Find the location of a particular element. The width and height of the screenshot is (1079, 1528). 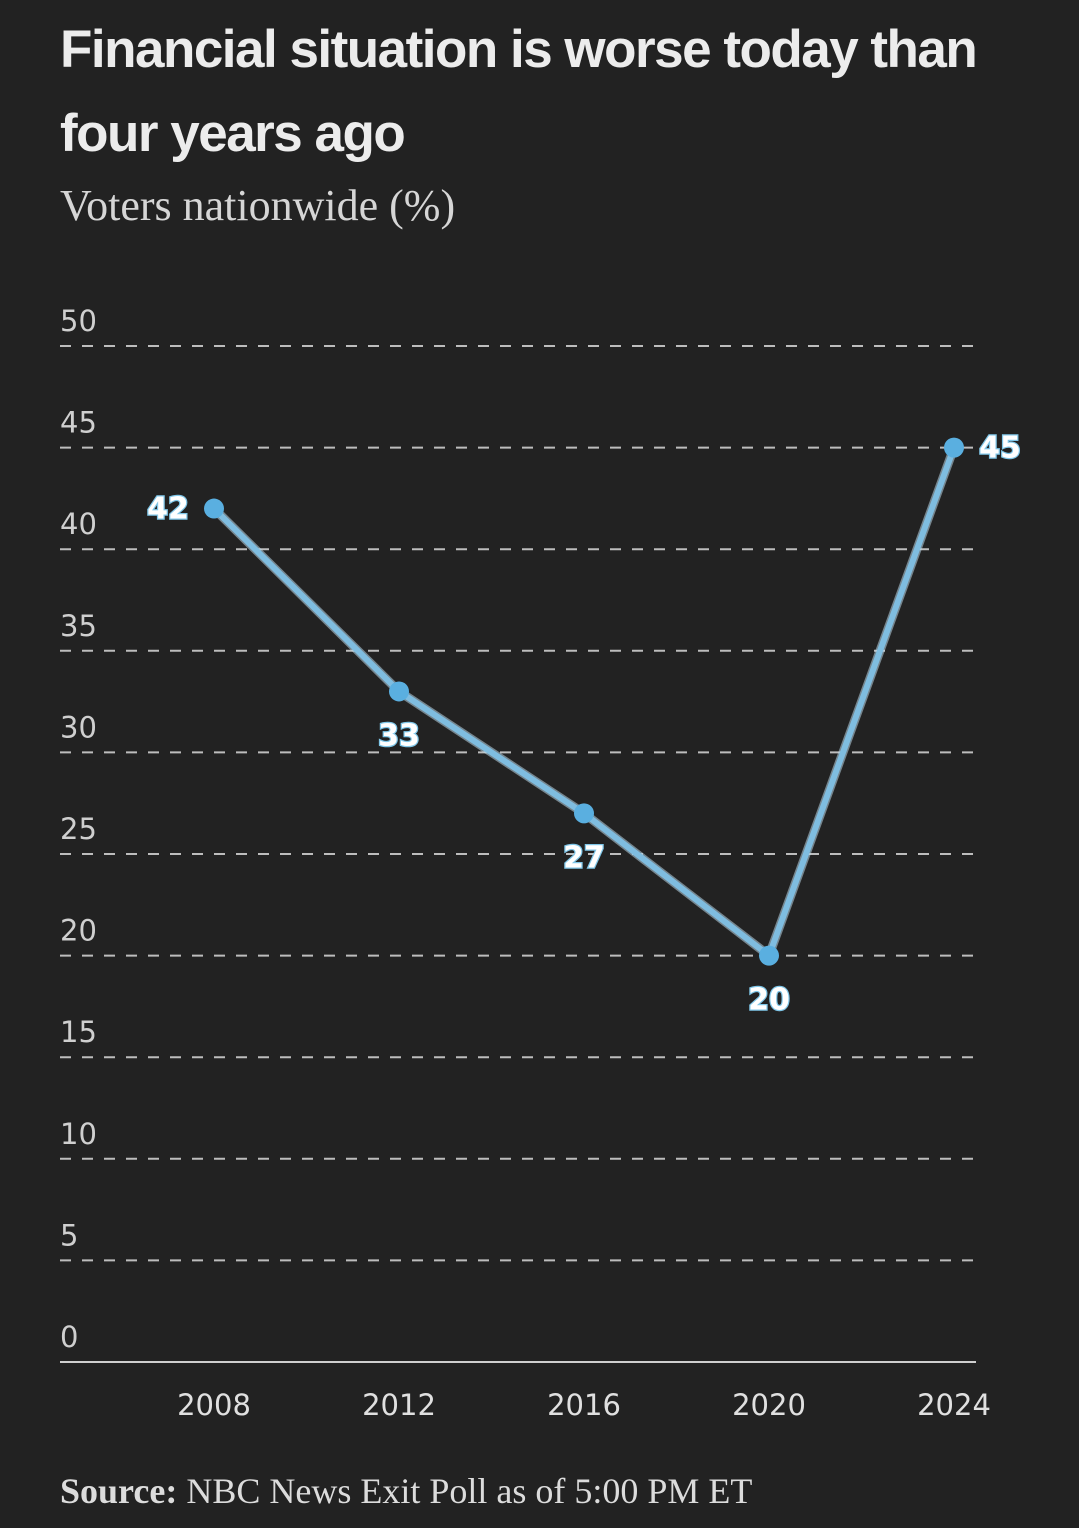

y-tick-label: 40 is located at coordinates (78, 524).